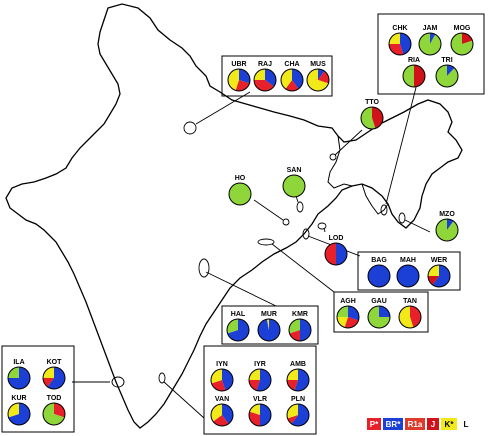  Describe the element at coordinates (266, 242) in the screenshot. I see `site-marker-central` at that location.